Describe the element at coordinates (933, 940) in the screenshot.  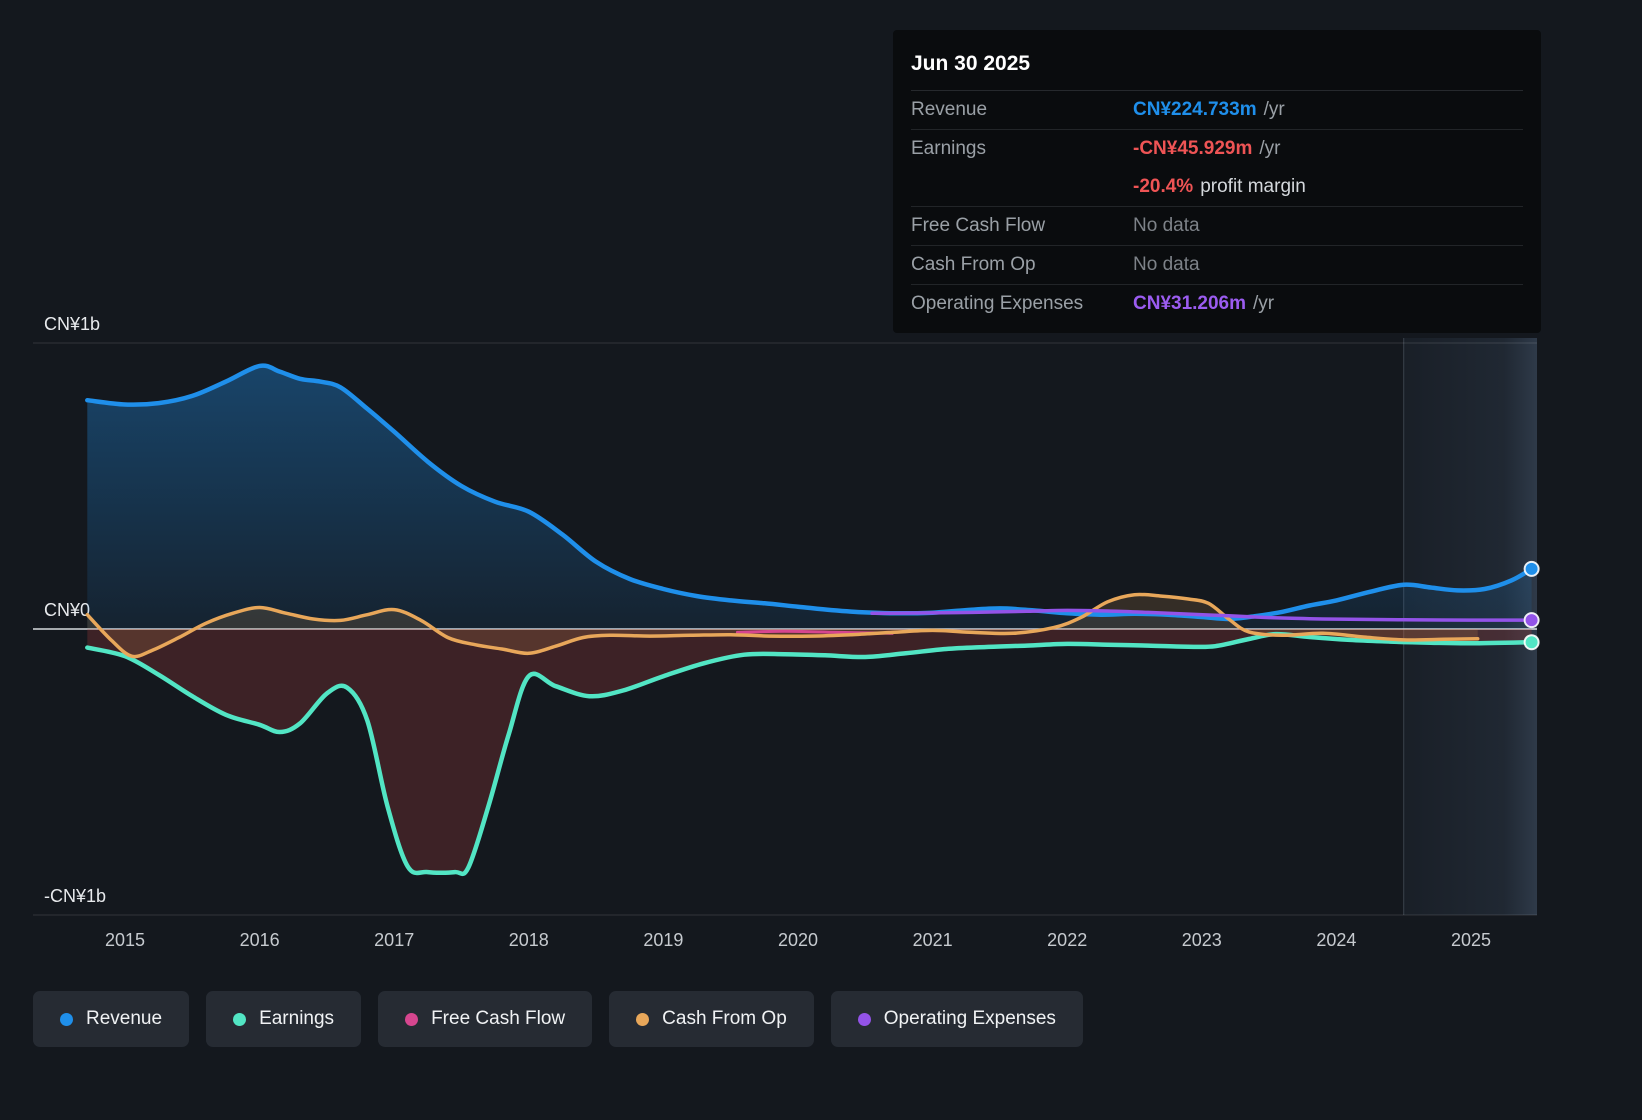
I see `x-axis-label: 2021` at that location.